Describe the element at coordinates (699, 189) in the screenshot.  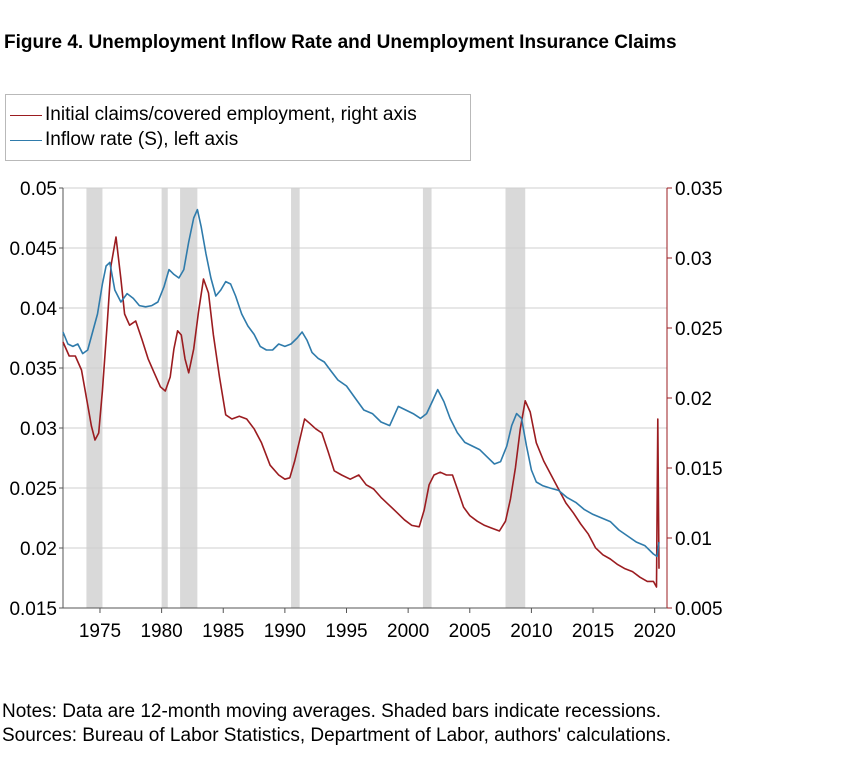
I see `right-tick-label: 0.035` at that location.